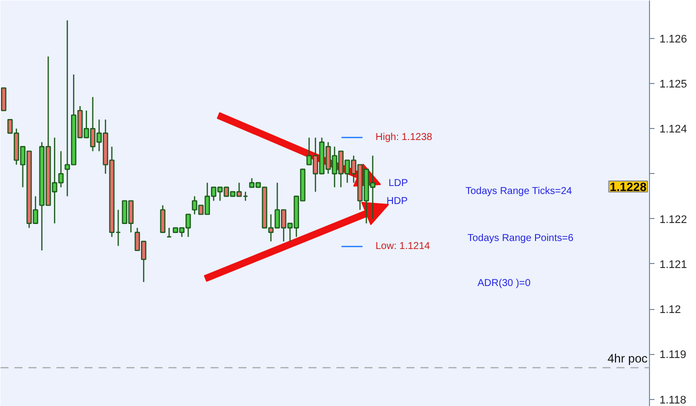  What do you see at coordinates (673, 400) in the screenshot?
I see `y-tick-label: 1.118` at bounding box center [673, 400].